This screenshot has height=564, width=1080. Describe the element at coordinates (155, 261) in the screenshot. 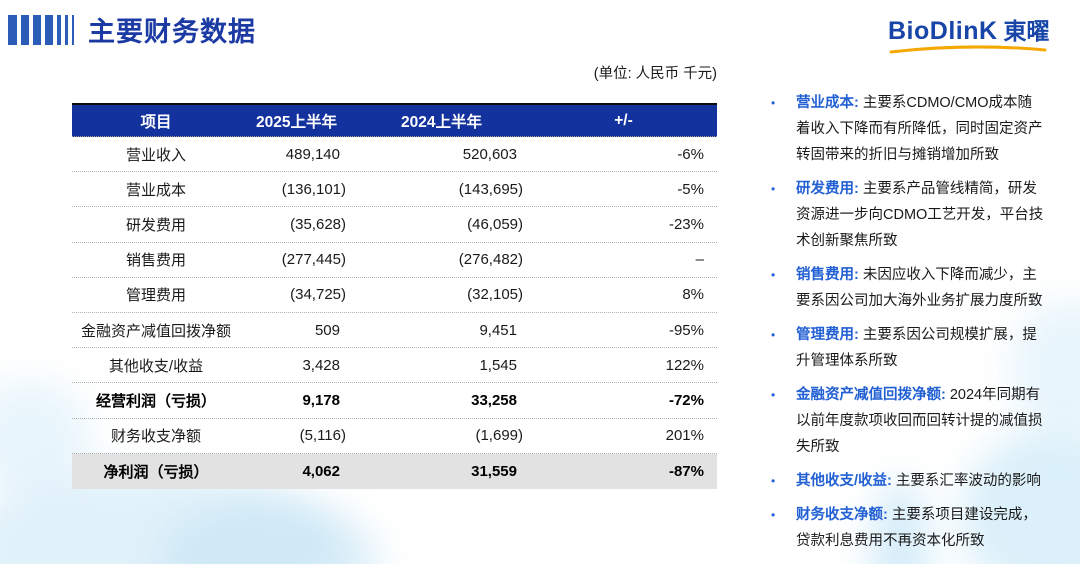

I see `row-item-label: 销售费用` at that location.